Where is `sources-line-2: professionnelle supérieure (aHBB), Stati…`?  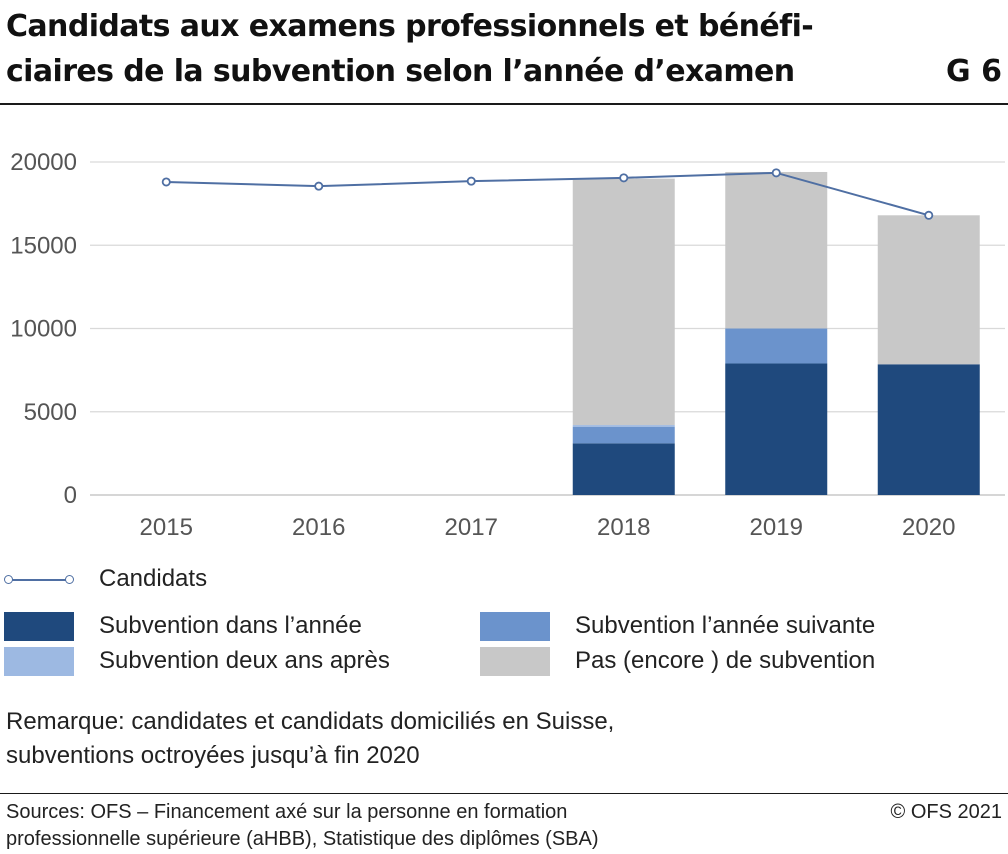
sources-line-2: professionnelle supérieure (aHBB), Stati… is located at coordinates (302, 839).